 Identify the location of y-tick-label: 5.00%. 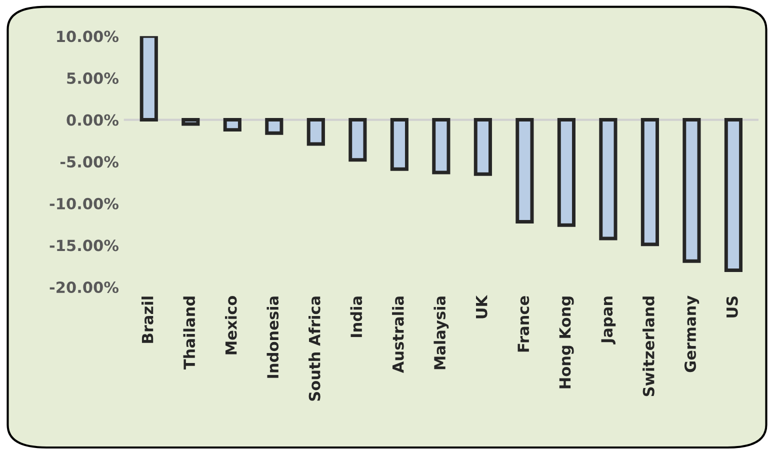
(92, 78).